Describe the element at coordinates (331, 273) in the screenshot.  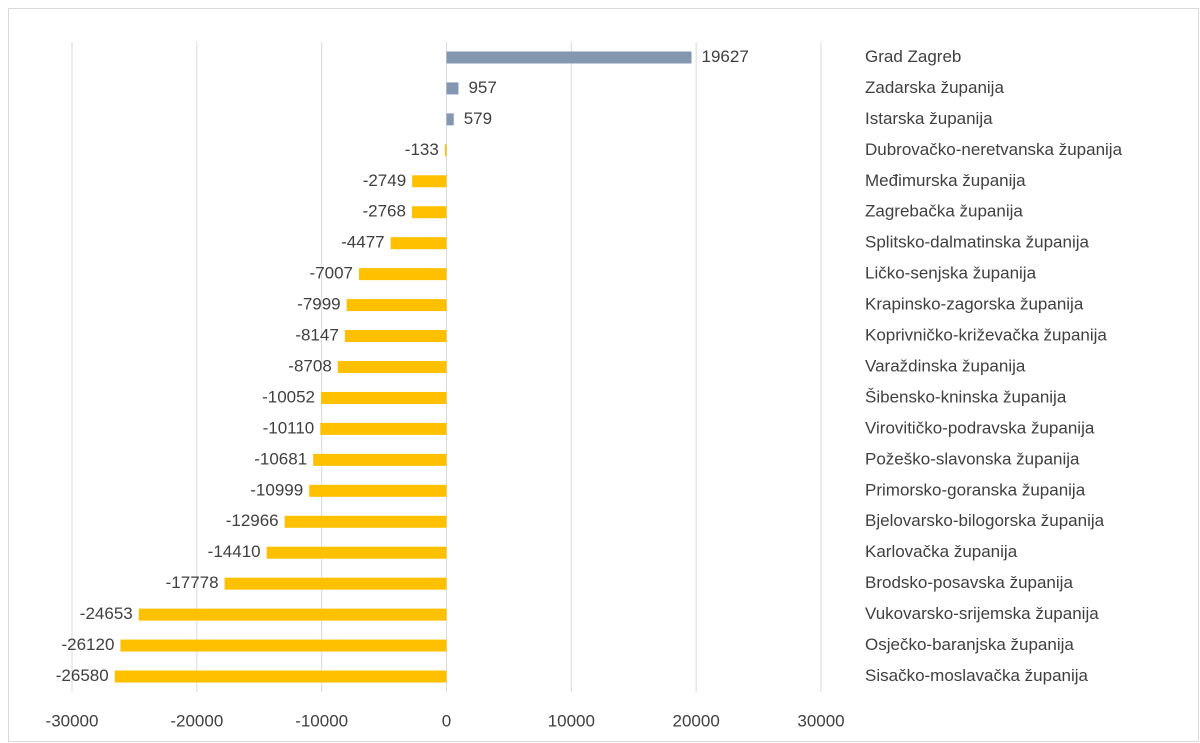
I see `data-label: -7007` at that location.